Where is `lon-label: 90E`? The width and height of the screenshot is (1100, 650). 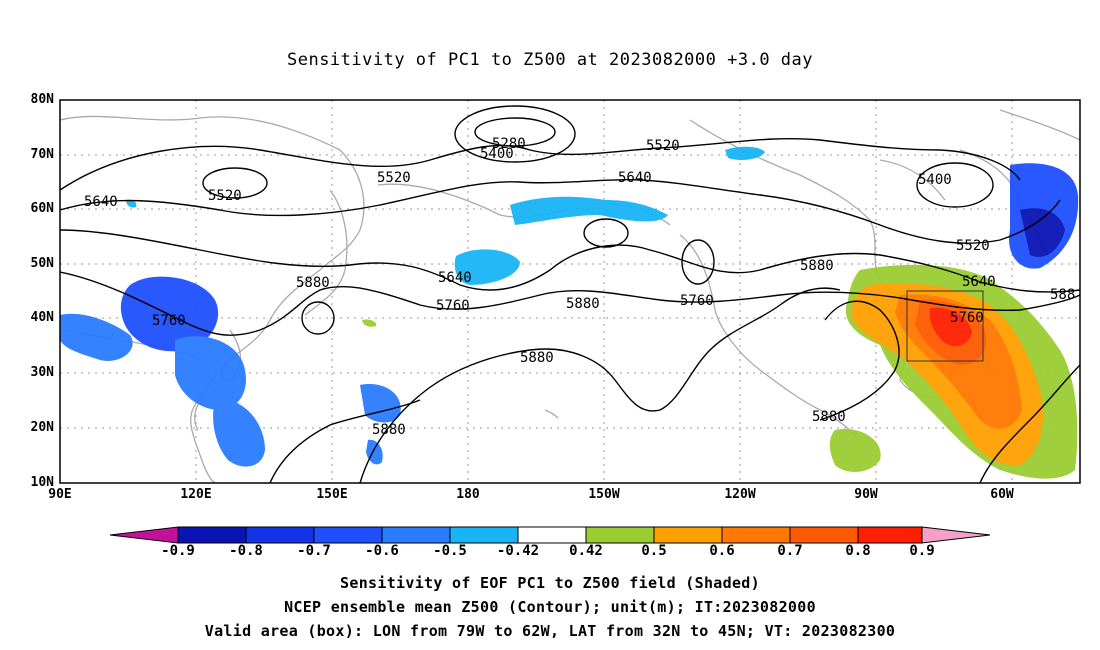
lon-label: 90E is located at coordinates (60, 494).